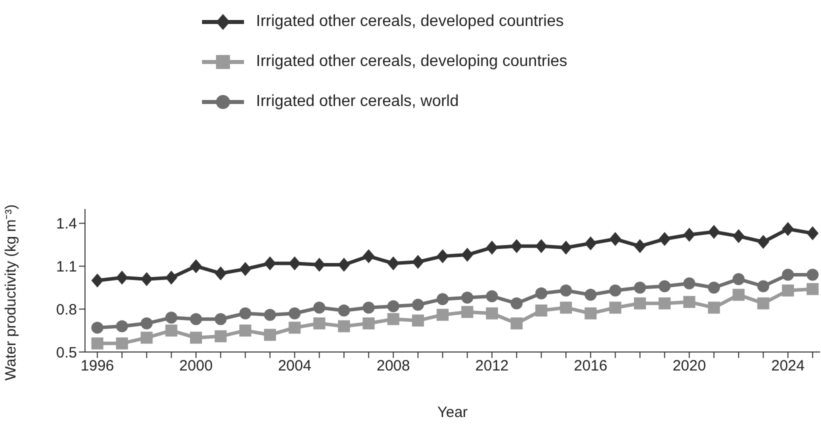  I want to click on y-tick-label: 0.5, so click(66, 353).